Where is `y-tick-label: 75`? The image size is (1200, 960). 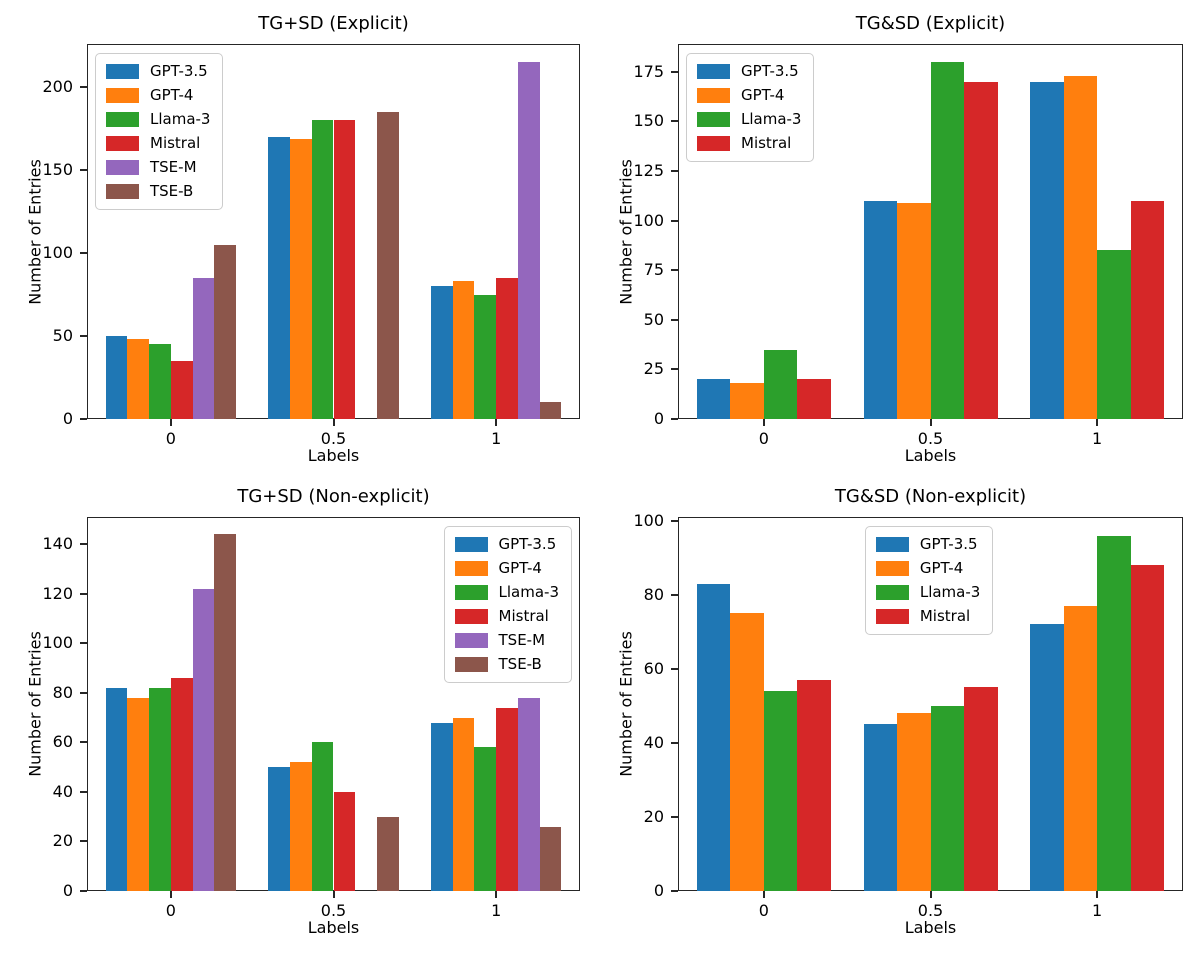
y-tick-label: 75 is located at coordinates (653, 270).